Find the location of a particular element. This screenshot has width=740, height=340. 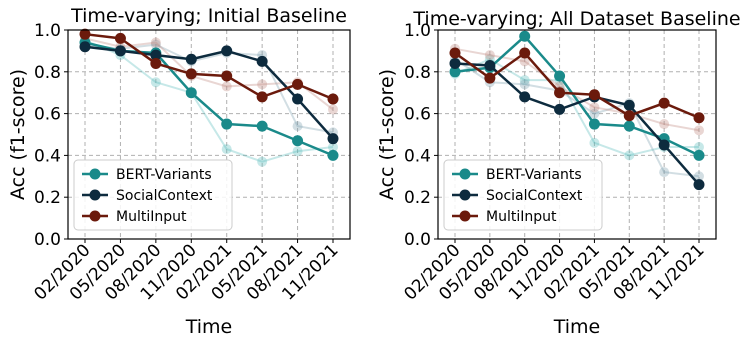

y-axis-label: Acc (f1-score) is located at coordinates (387, 134).